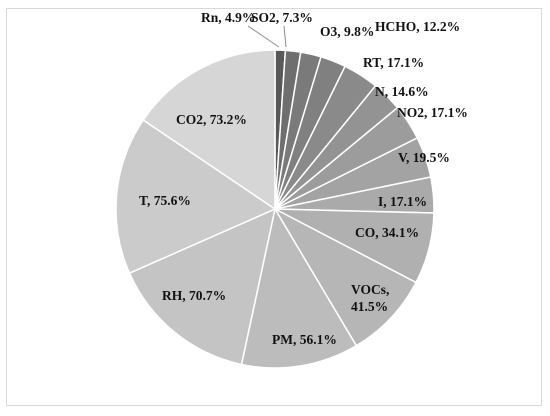 This screenshot has width=550, height=416. Describe the element at coordinates (209, 130) in the screenshot. I see `pie-slice-co2` at that location.